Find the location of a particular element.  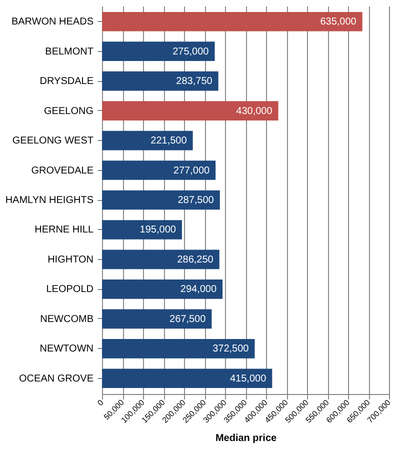

data-label: 286,250 is located at coordinates (195, 260).